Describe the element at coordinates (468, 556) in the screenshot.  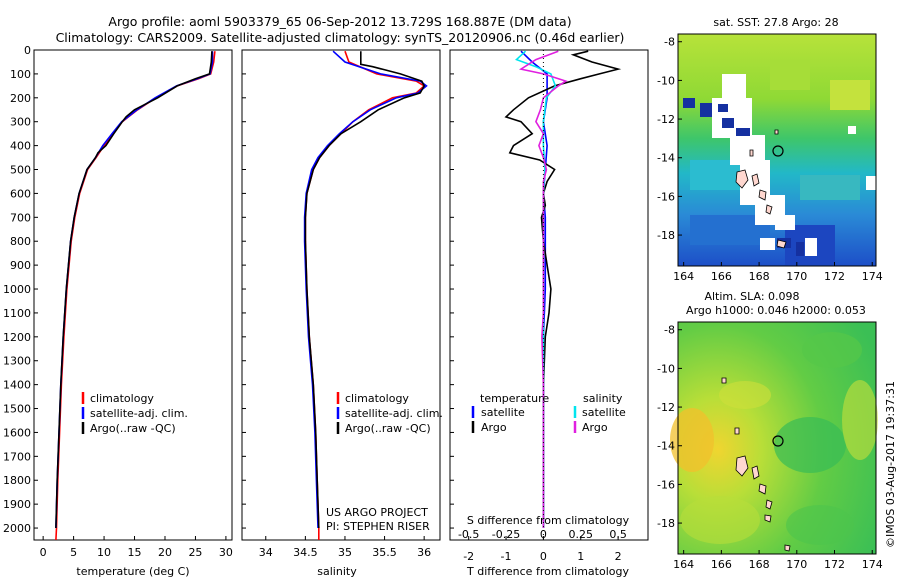
I see `x-tick-label: -2` at that location.